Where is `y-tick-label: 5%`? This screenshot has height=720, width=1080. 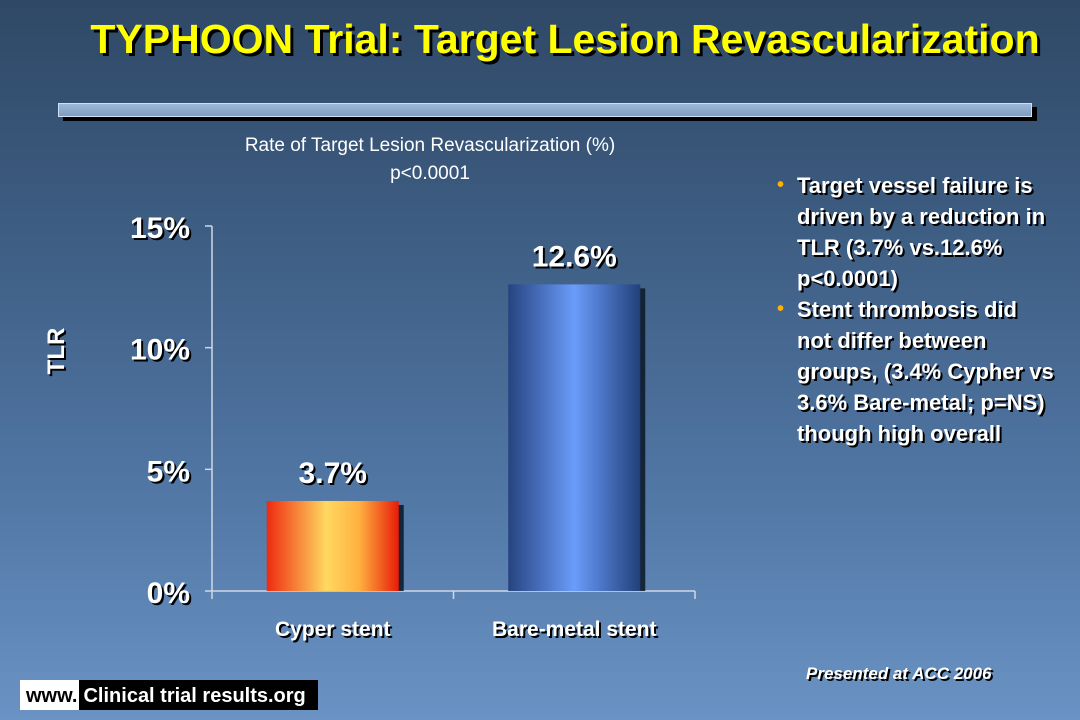
y-tick-label: 5% is located at coordinates (168, 471).